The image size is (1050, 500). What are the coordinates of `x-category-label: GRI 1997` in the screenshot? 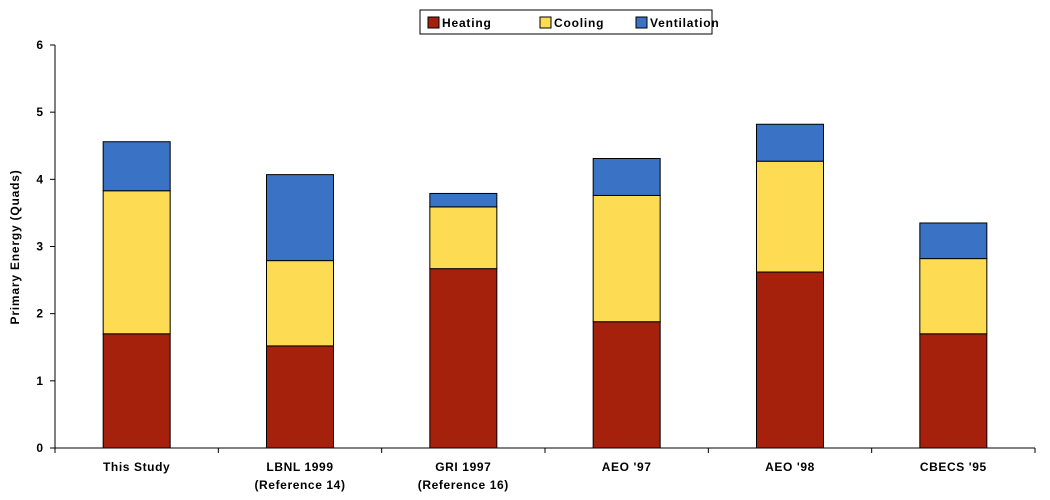 It's located at (463, 467).